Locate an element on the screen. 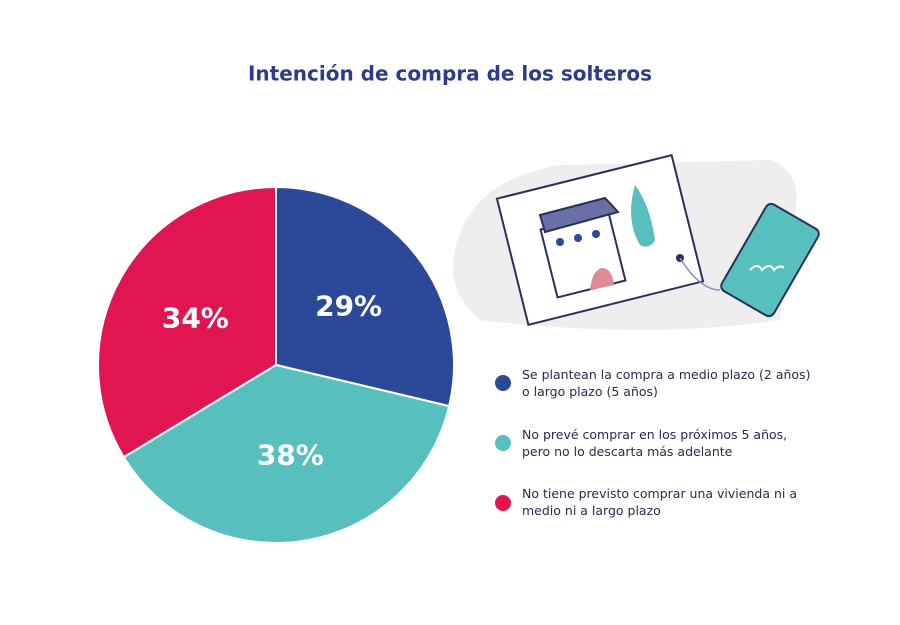 This screenshot has width=900, height=625. data-label: 38% is located at coordinates (290, 454).